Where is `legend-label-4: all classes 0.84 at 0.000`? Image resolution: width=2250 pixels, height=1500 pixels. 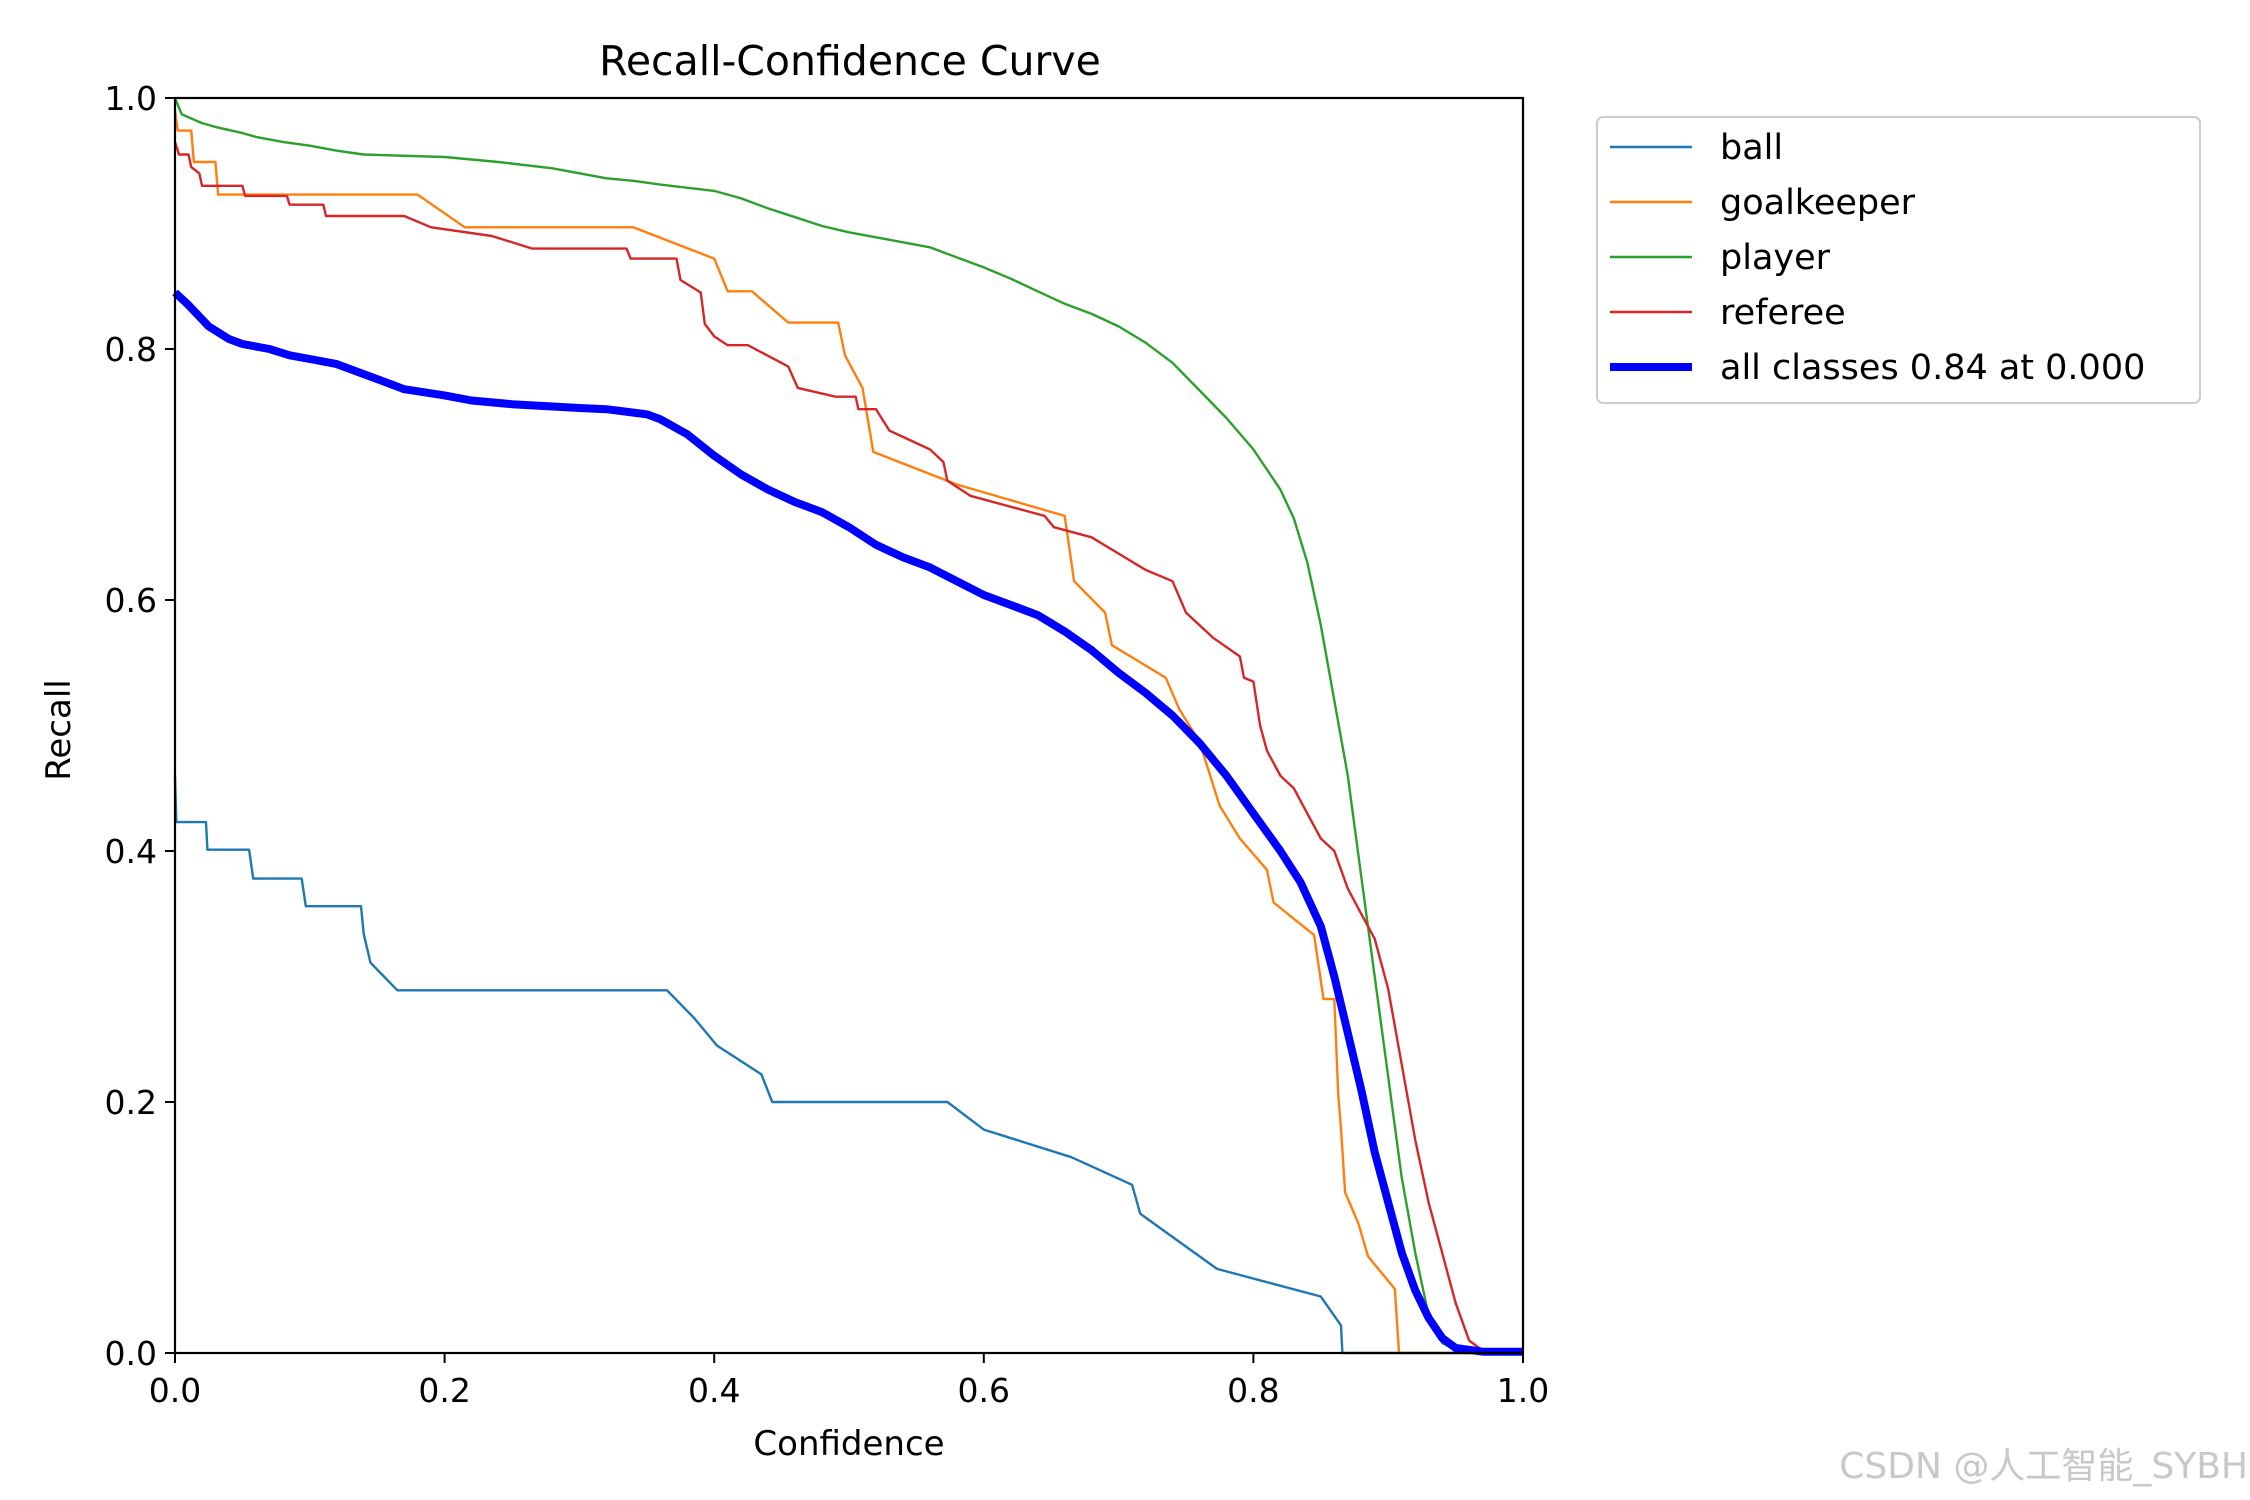
legend-label-4: all classes 0.84 at 0.000 is located at coordinates (1932, 368).